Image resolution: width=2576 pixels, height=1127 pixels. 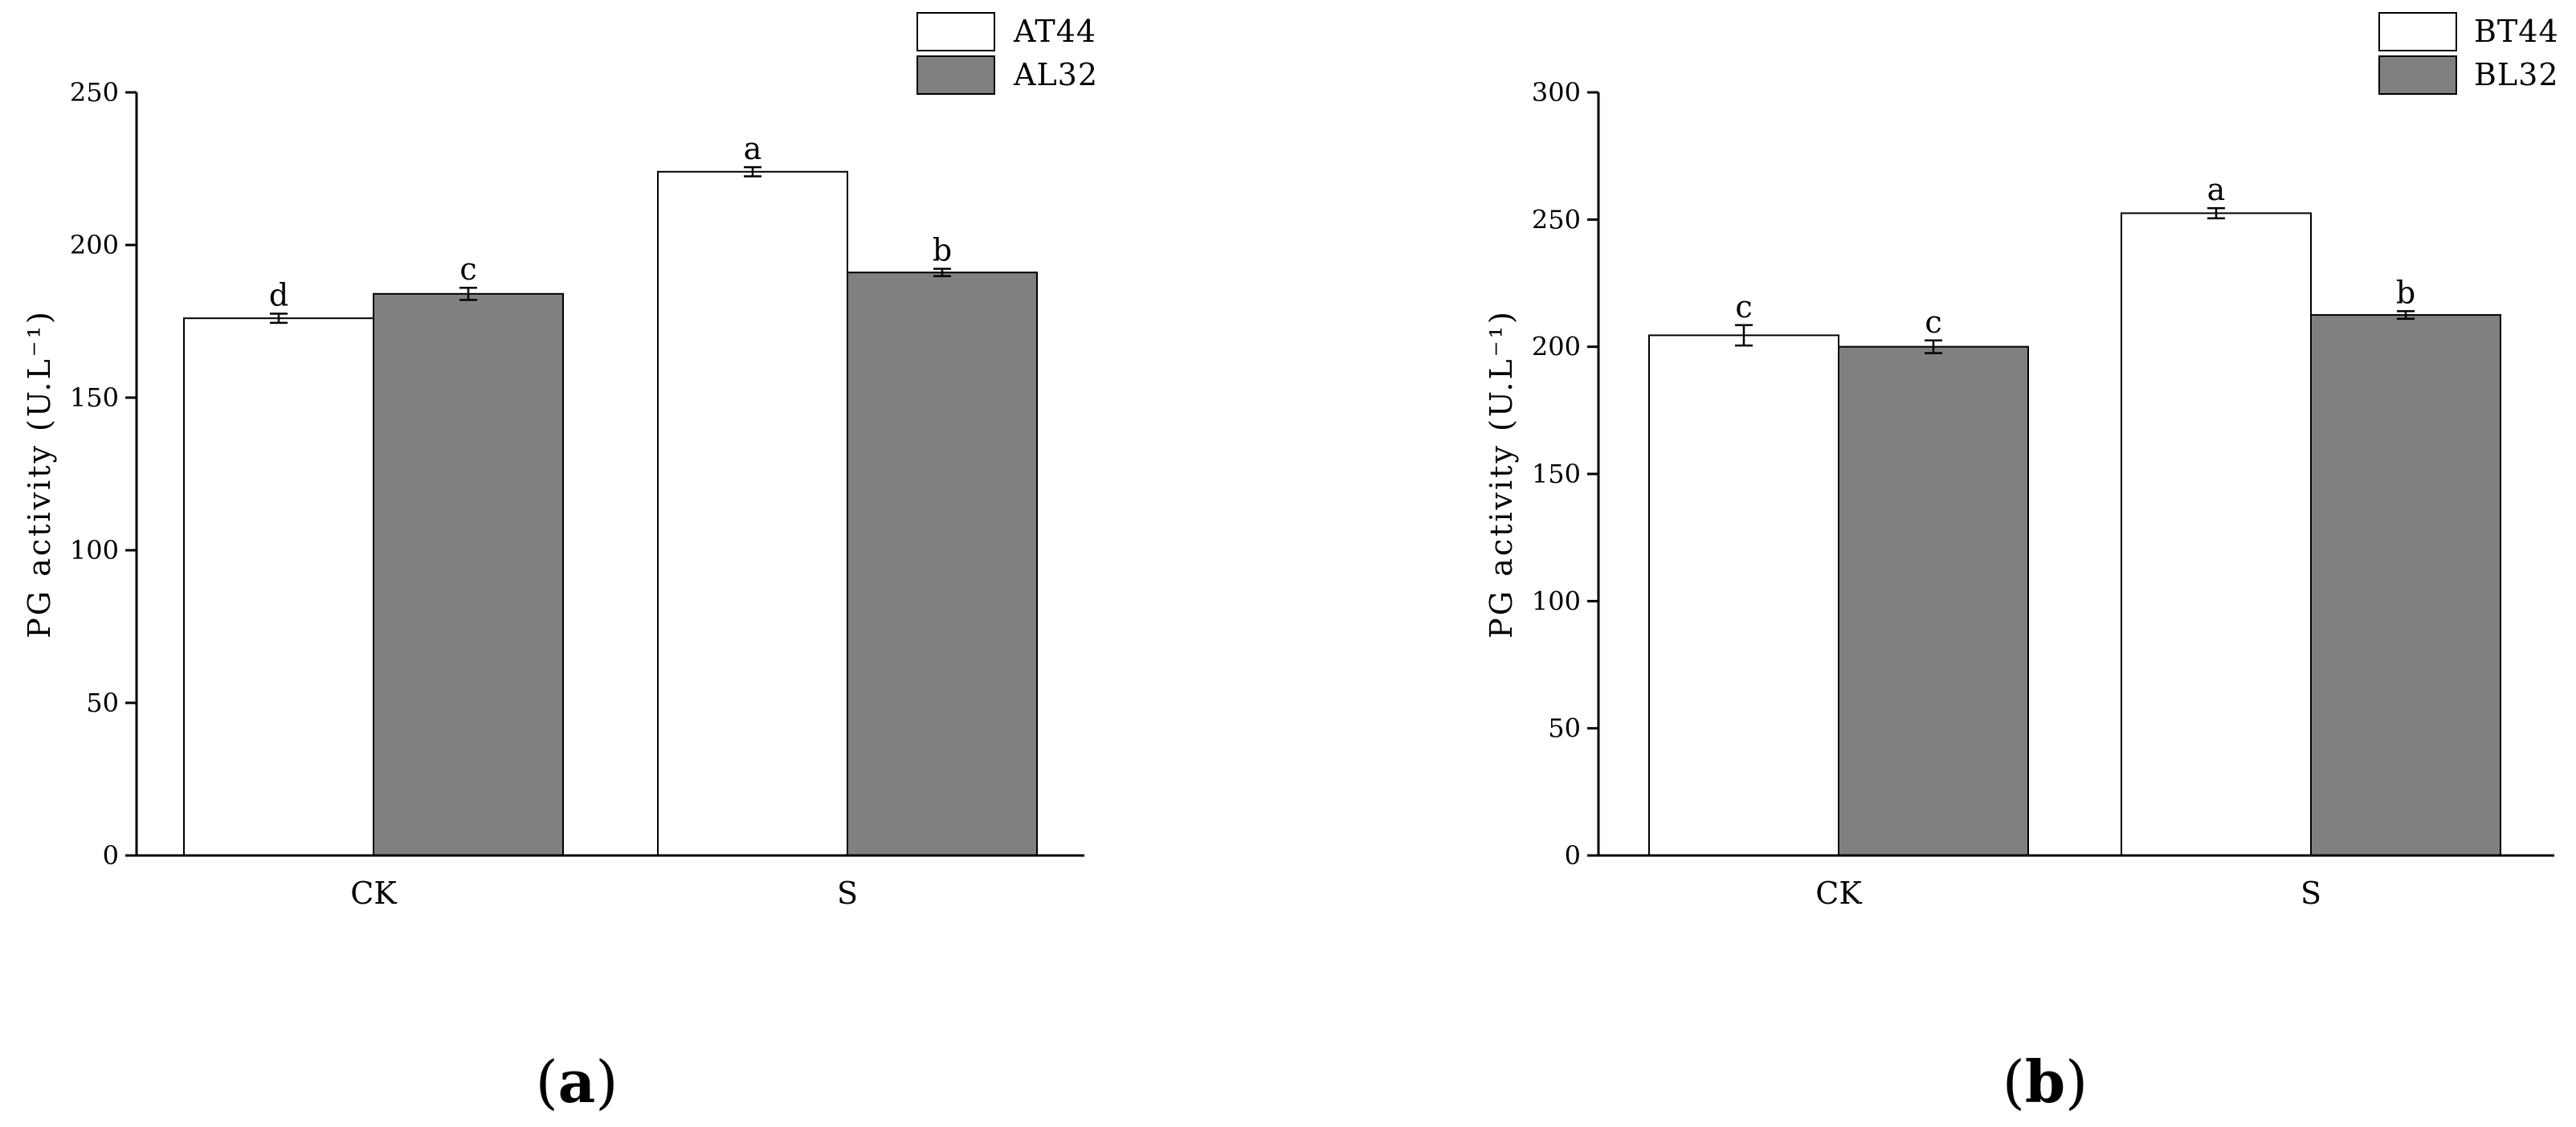 I want to click on legend-label: BL32, so click(x=2516, y=74).